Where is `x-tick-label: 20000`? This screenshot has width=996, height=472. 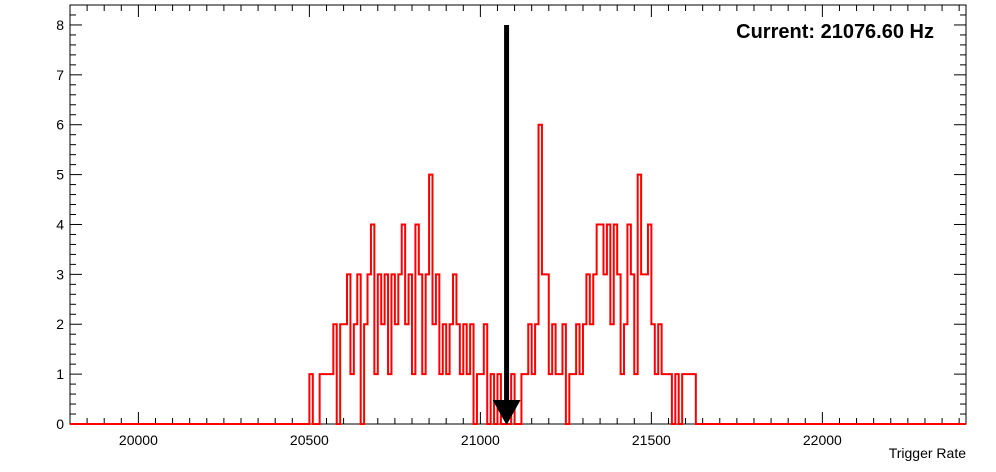
x-tick-label: 20000 is located at coordinates (138, 440).